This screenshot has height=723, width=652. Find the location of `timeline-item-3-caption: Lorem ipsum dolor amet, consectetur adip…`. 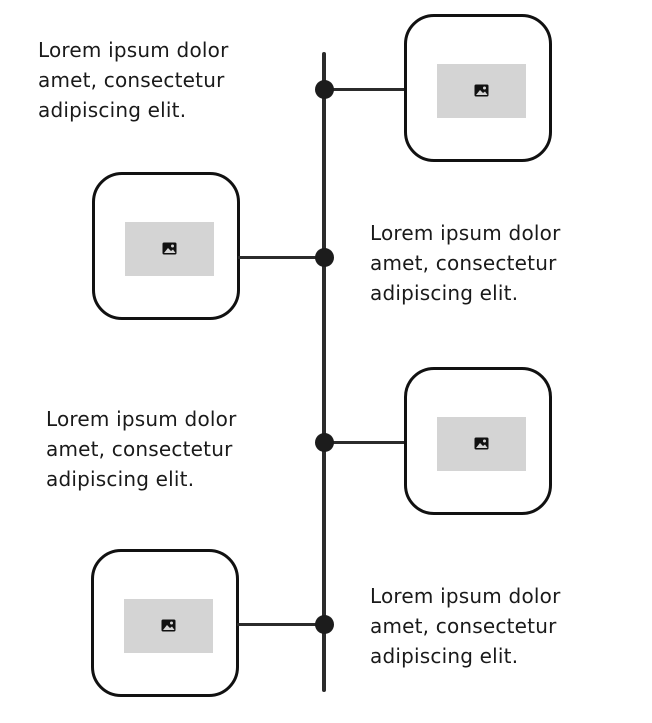

timeline-item-3-caption: Lorem ipsum dolor amet, consectetur adip… is located at coordinates (171, 449).